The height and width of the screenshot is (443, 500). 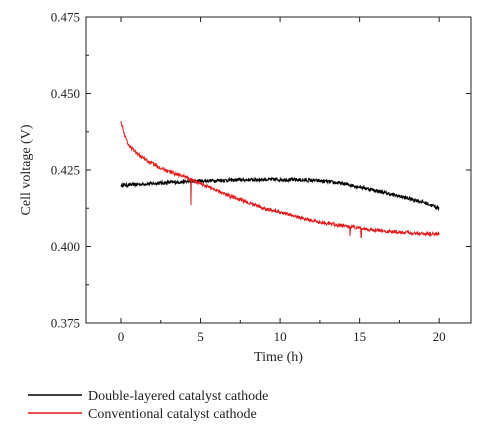 What do you see at coordinates (439, 336) in the screenshot?
I see `x-tick-label-20: 20` at bounding box center [439, 336].